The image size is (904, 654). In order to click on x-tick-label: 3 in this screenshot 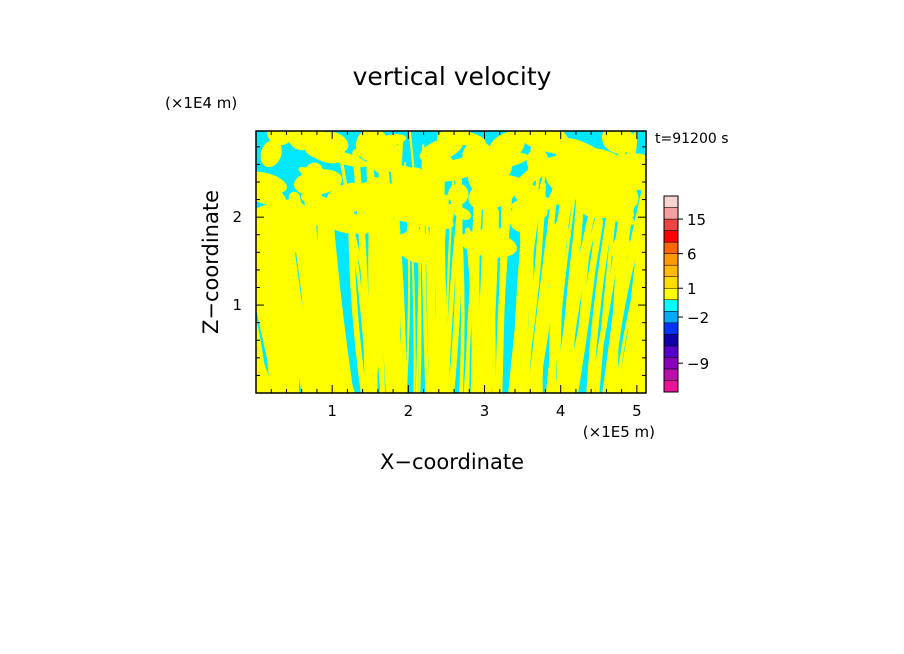, I will do `click(485, 411)`.